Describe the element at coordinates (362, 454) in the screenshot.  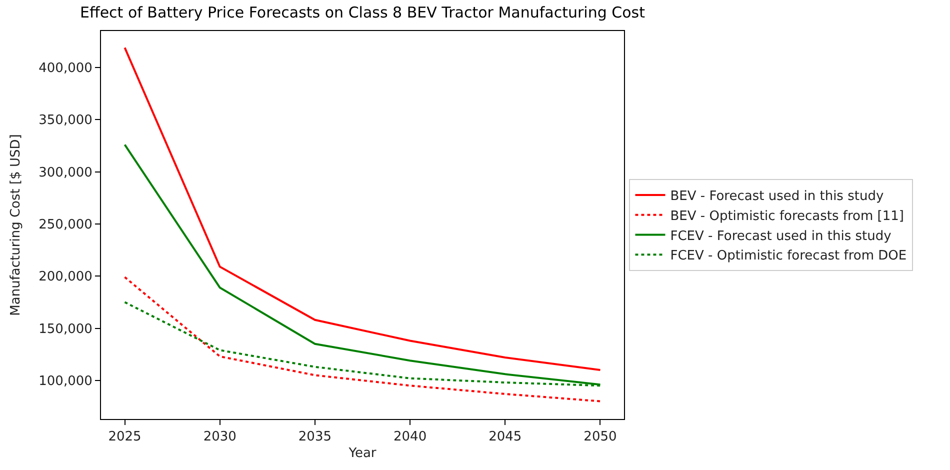
I see `x-axis-title: Year` at that location.